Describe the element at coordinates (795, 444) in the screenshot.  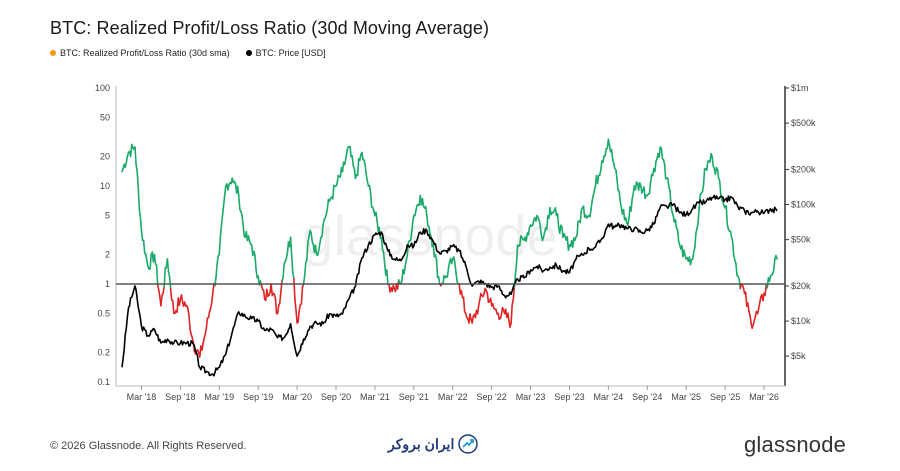
I see `brand-logo: glassnode` at that location.